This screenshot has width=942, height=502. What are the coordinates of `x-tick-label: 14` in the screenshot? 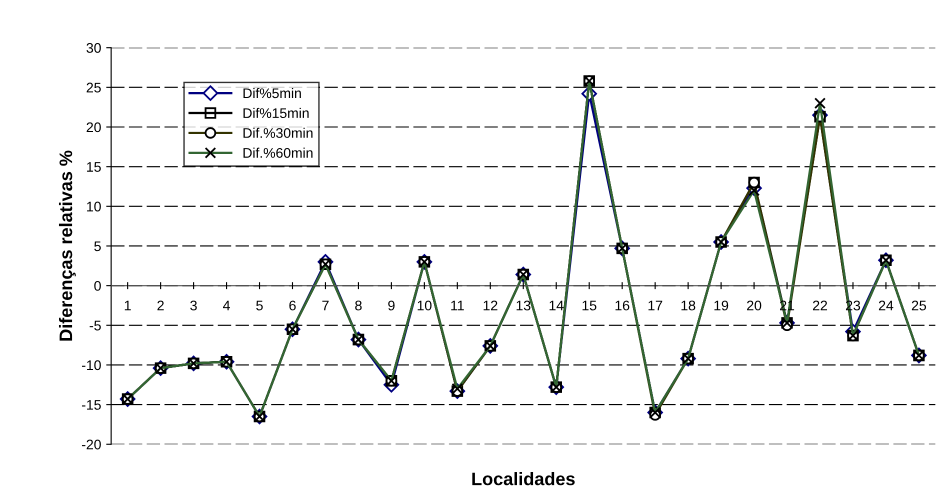 It's located at (557, 305).